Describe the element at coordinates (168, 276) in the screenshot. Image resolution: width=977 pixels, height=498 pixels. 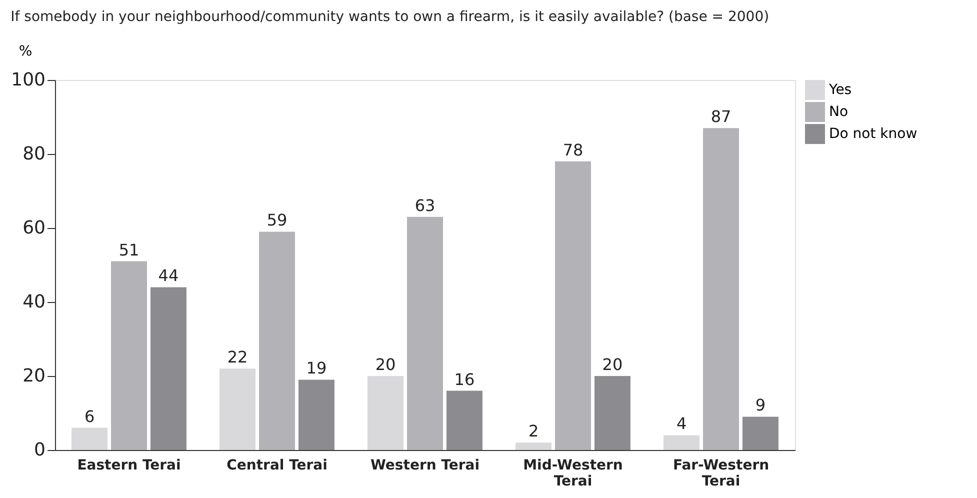
I see `data-label: 44` at that location.